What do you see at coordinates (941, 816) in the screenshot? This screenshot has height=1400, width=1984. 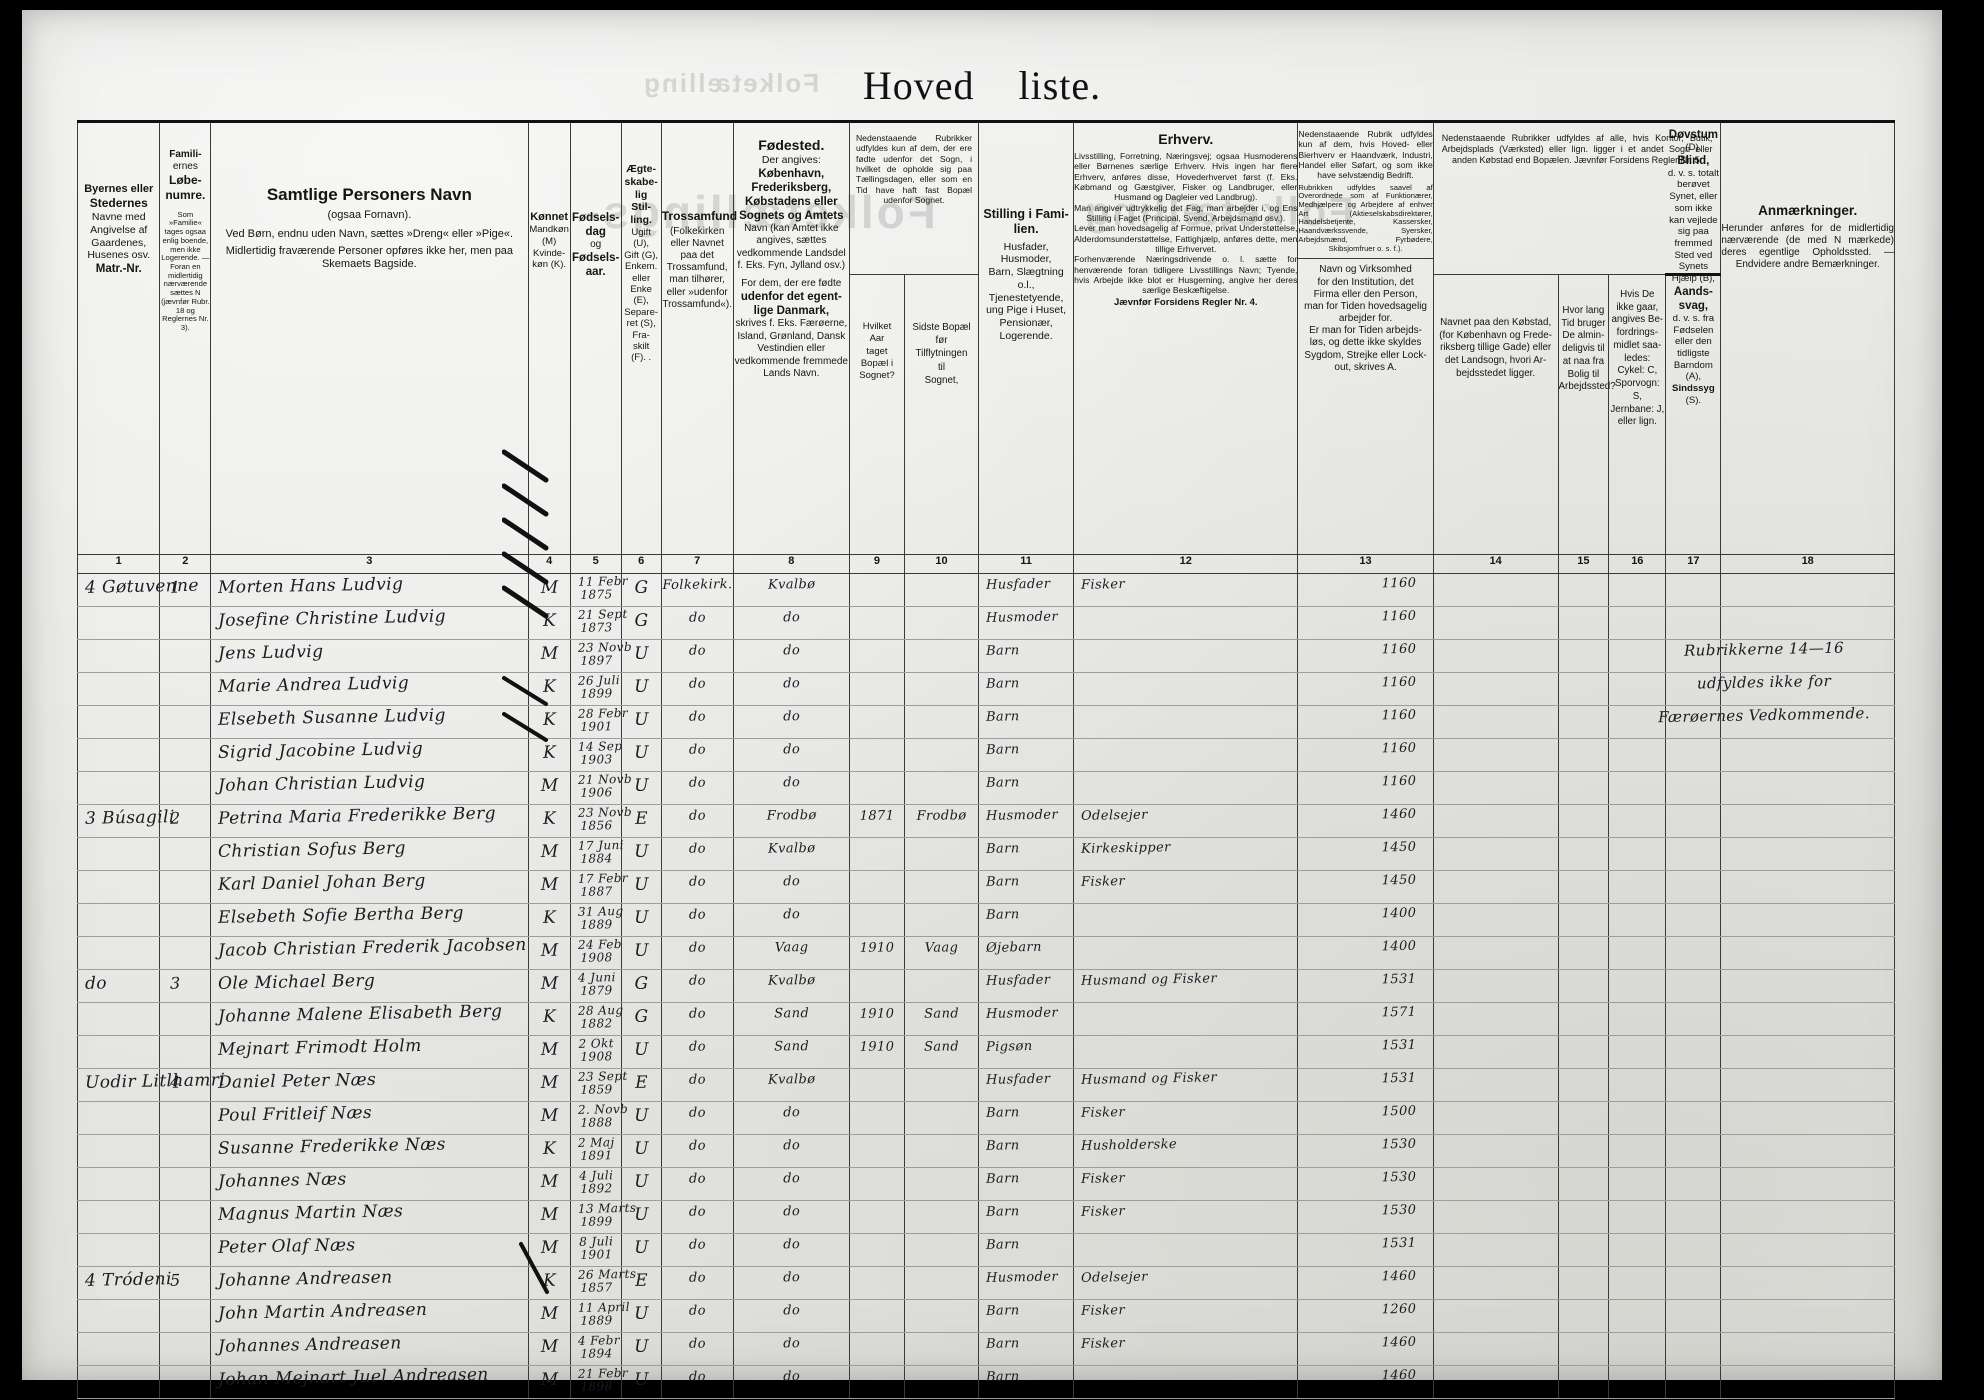 I see `last-res-value: Frodbø` at bounding box center [941, 816].